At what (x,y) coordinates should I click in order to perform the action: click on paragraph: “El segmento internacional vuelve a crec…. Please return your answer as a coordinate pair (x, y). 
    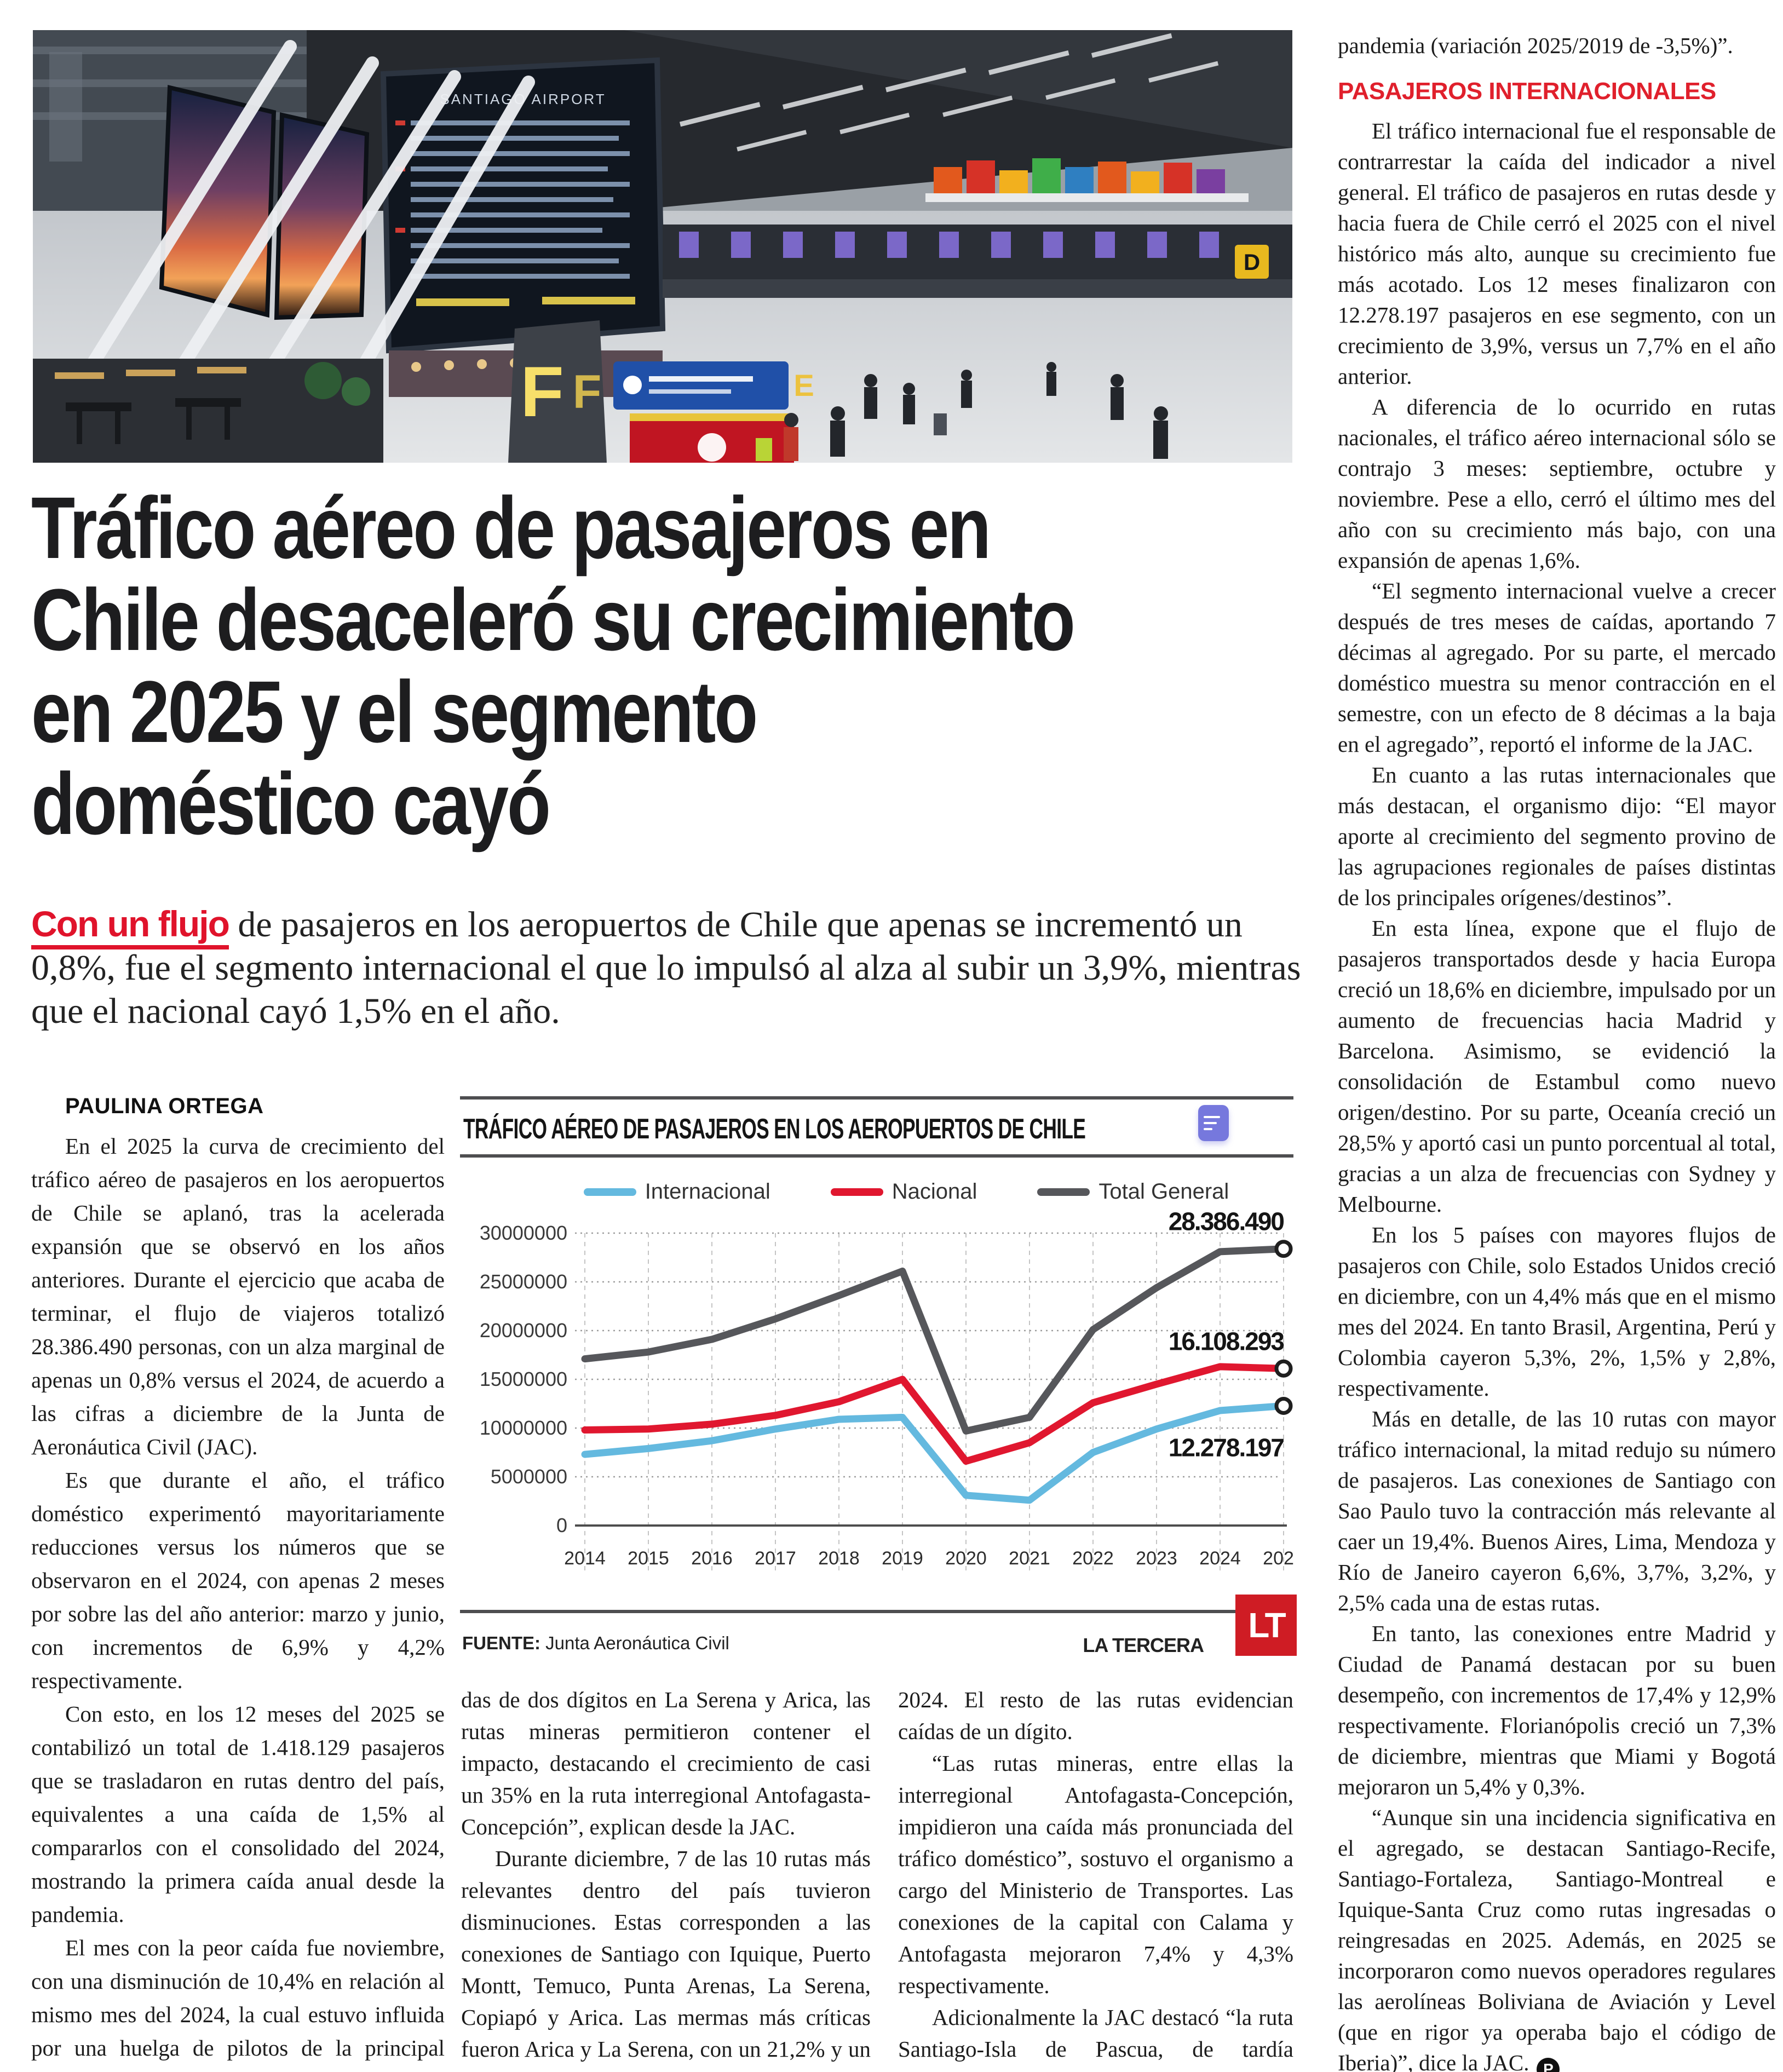
    Looking at the image, I should click on (1557, 667).